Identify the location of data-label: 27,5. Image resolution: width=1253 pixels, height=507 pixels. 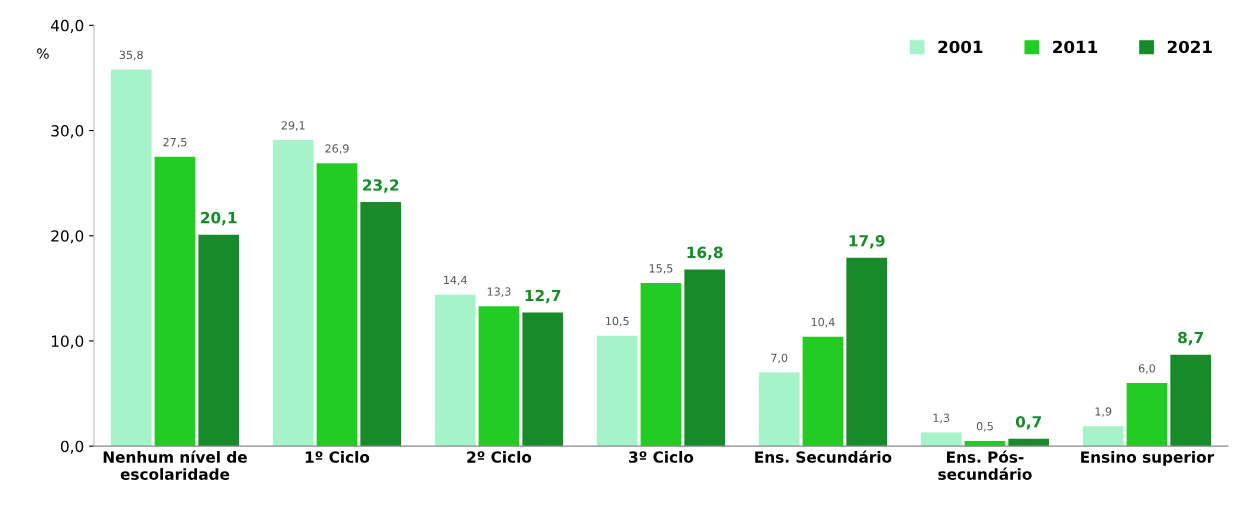
(175, 142).